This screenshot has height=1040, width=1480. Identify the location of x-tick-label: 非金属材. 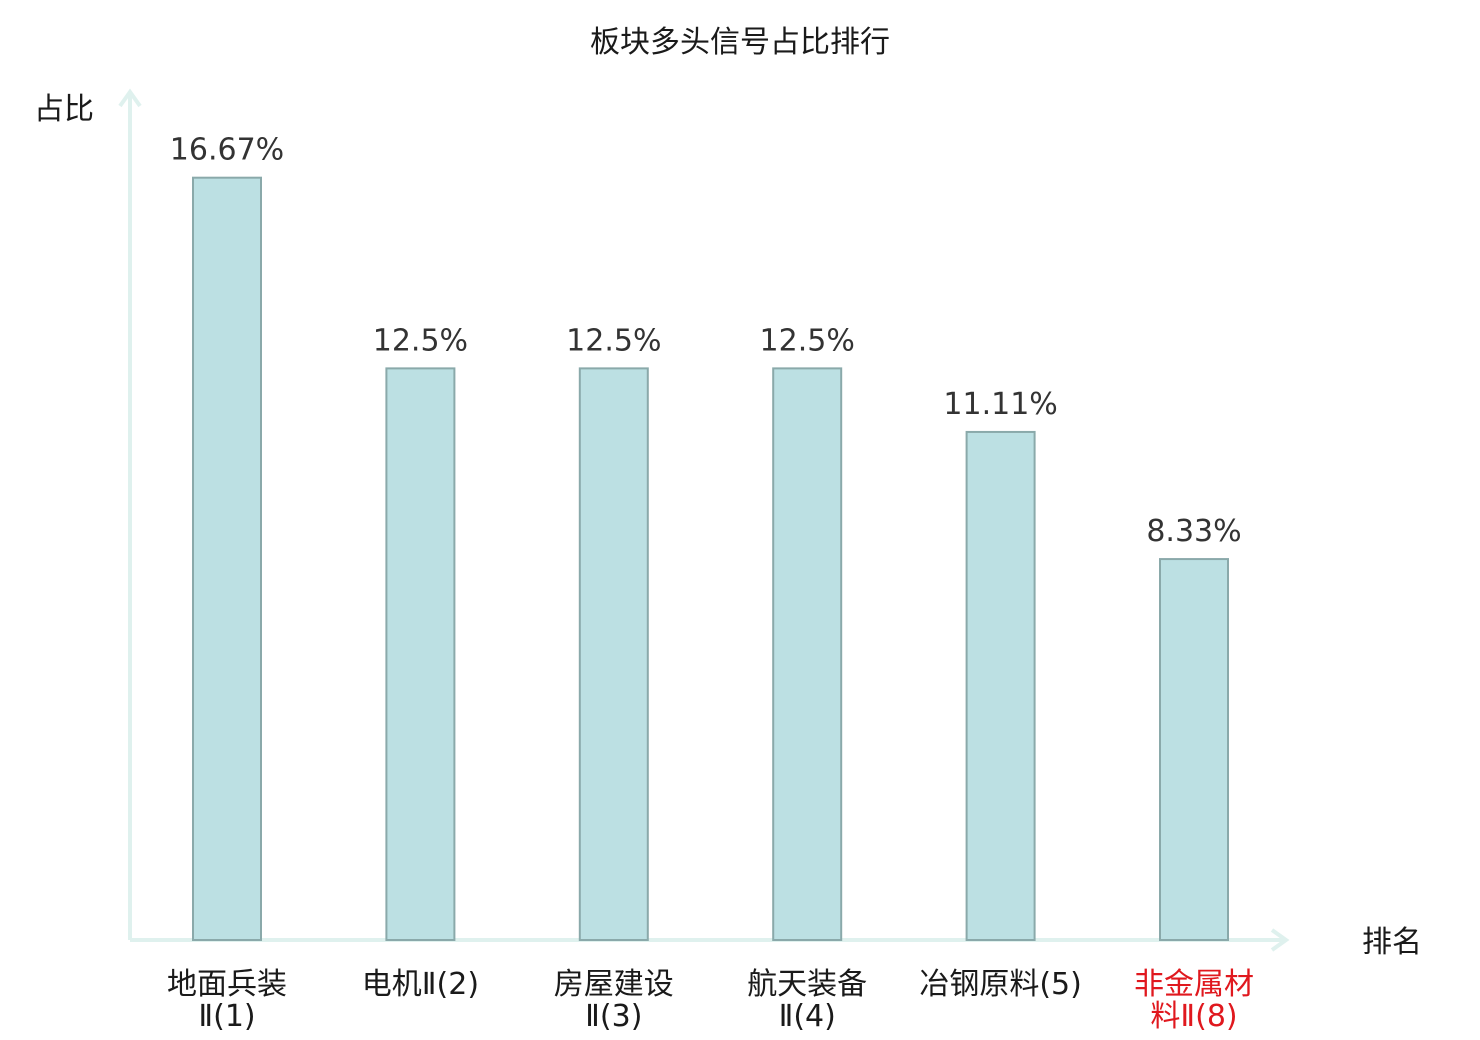
(1194, 984).